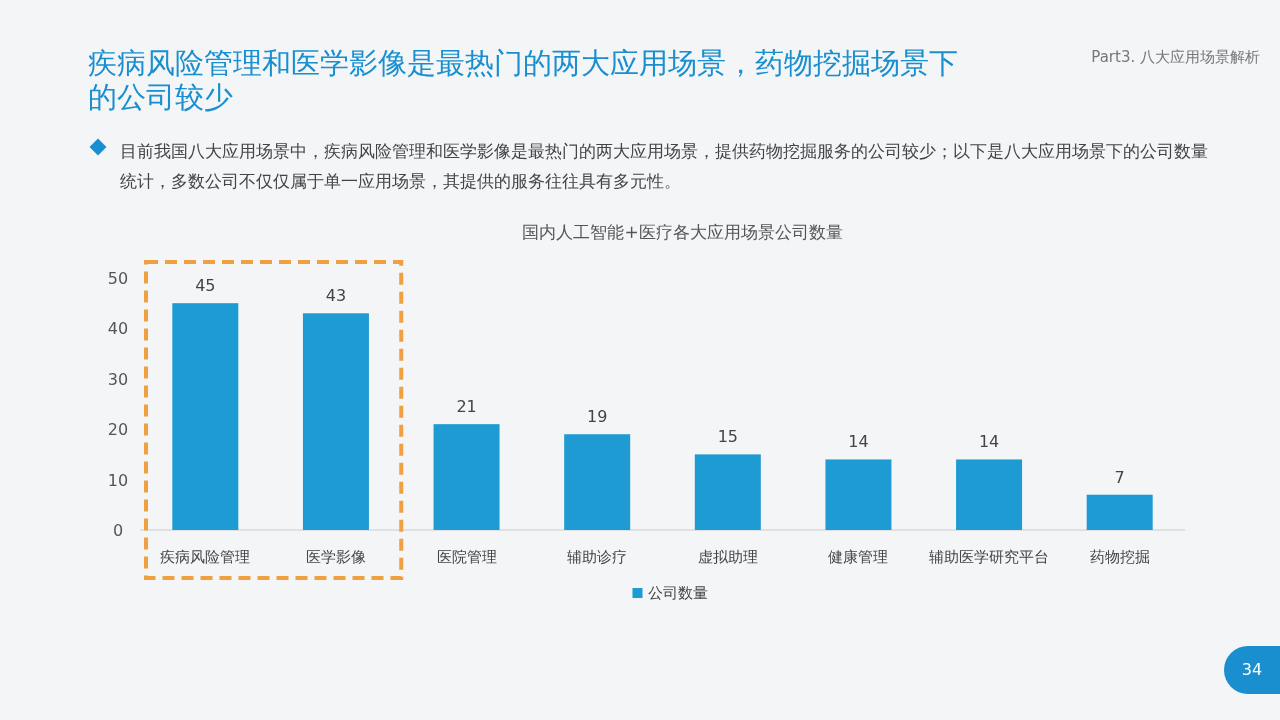  I want to click on x-tick-label: 疾病风险管理, so click(205, 557).